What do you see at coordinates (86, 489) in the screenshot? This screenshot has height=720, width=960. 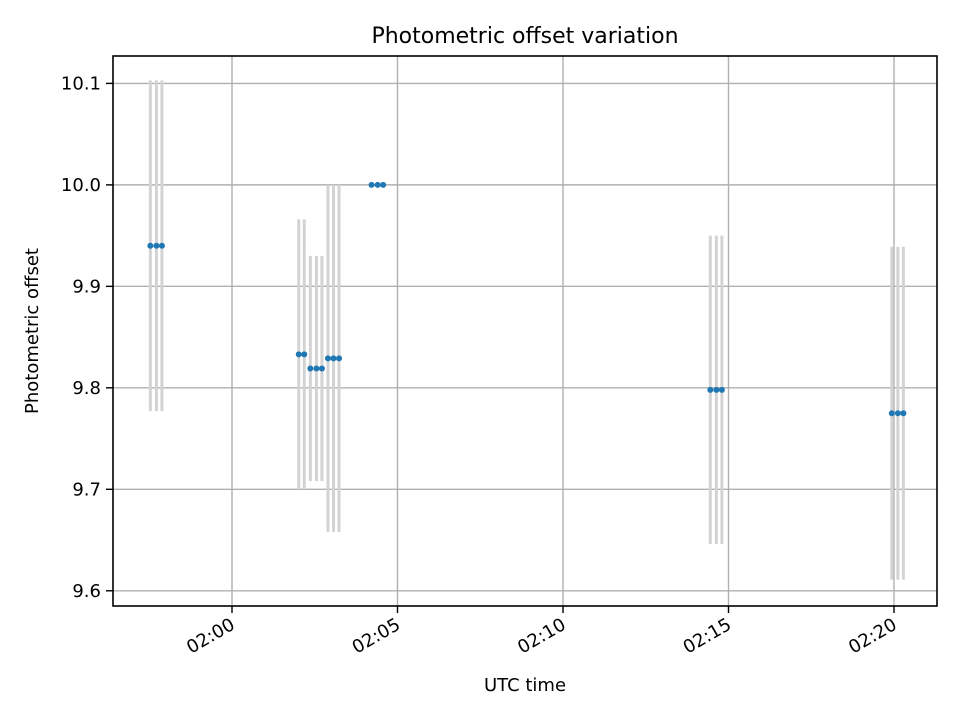 I see `y-tick-label: 9.7` at bounding box center [86, 489].